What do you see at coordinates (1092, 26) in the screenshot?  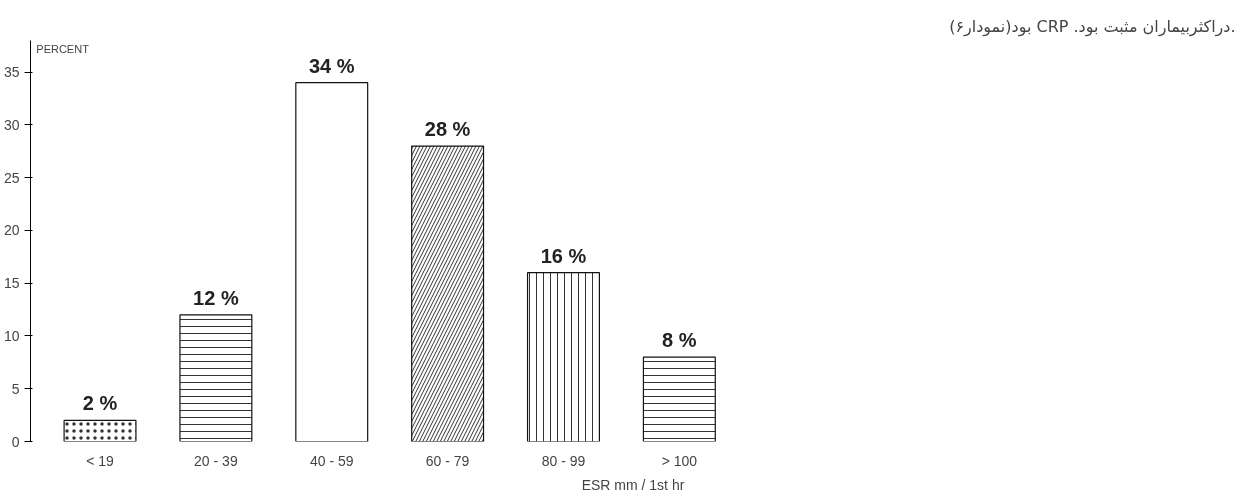 I see `text: بود(نمودار۶) CRP .دراکثربیماران مثبت بود.` at bounding box center [1092, 26].